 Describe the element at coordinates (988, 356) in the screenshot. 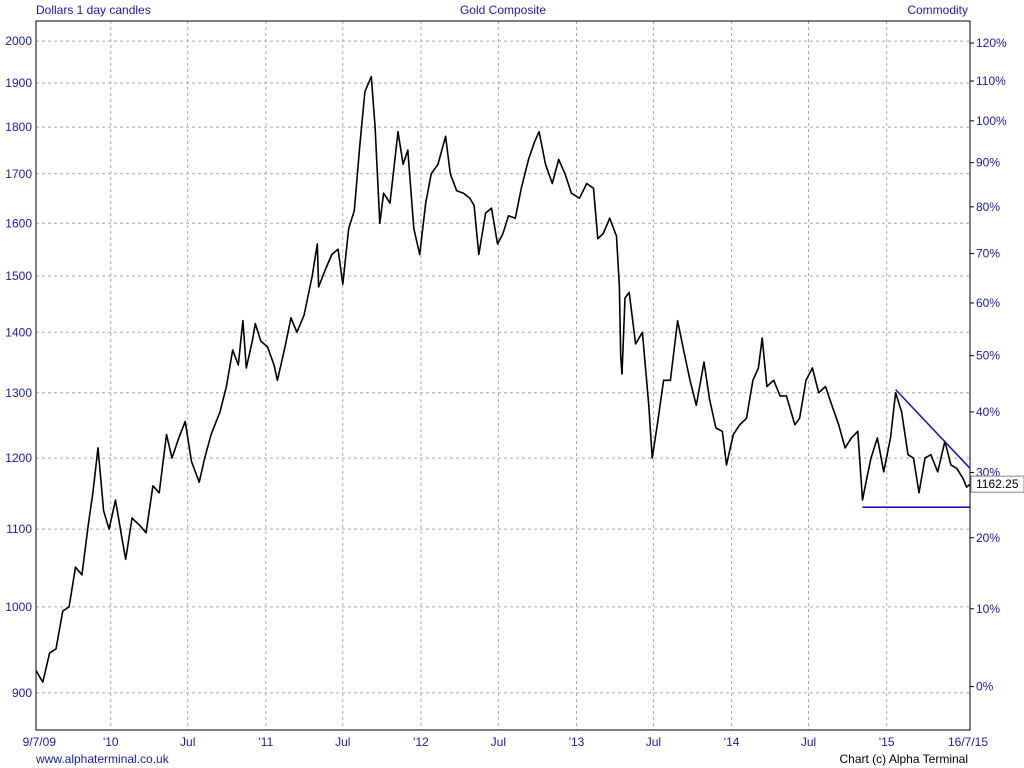

I see `y2-tick-label: 50%` at that location.